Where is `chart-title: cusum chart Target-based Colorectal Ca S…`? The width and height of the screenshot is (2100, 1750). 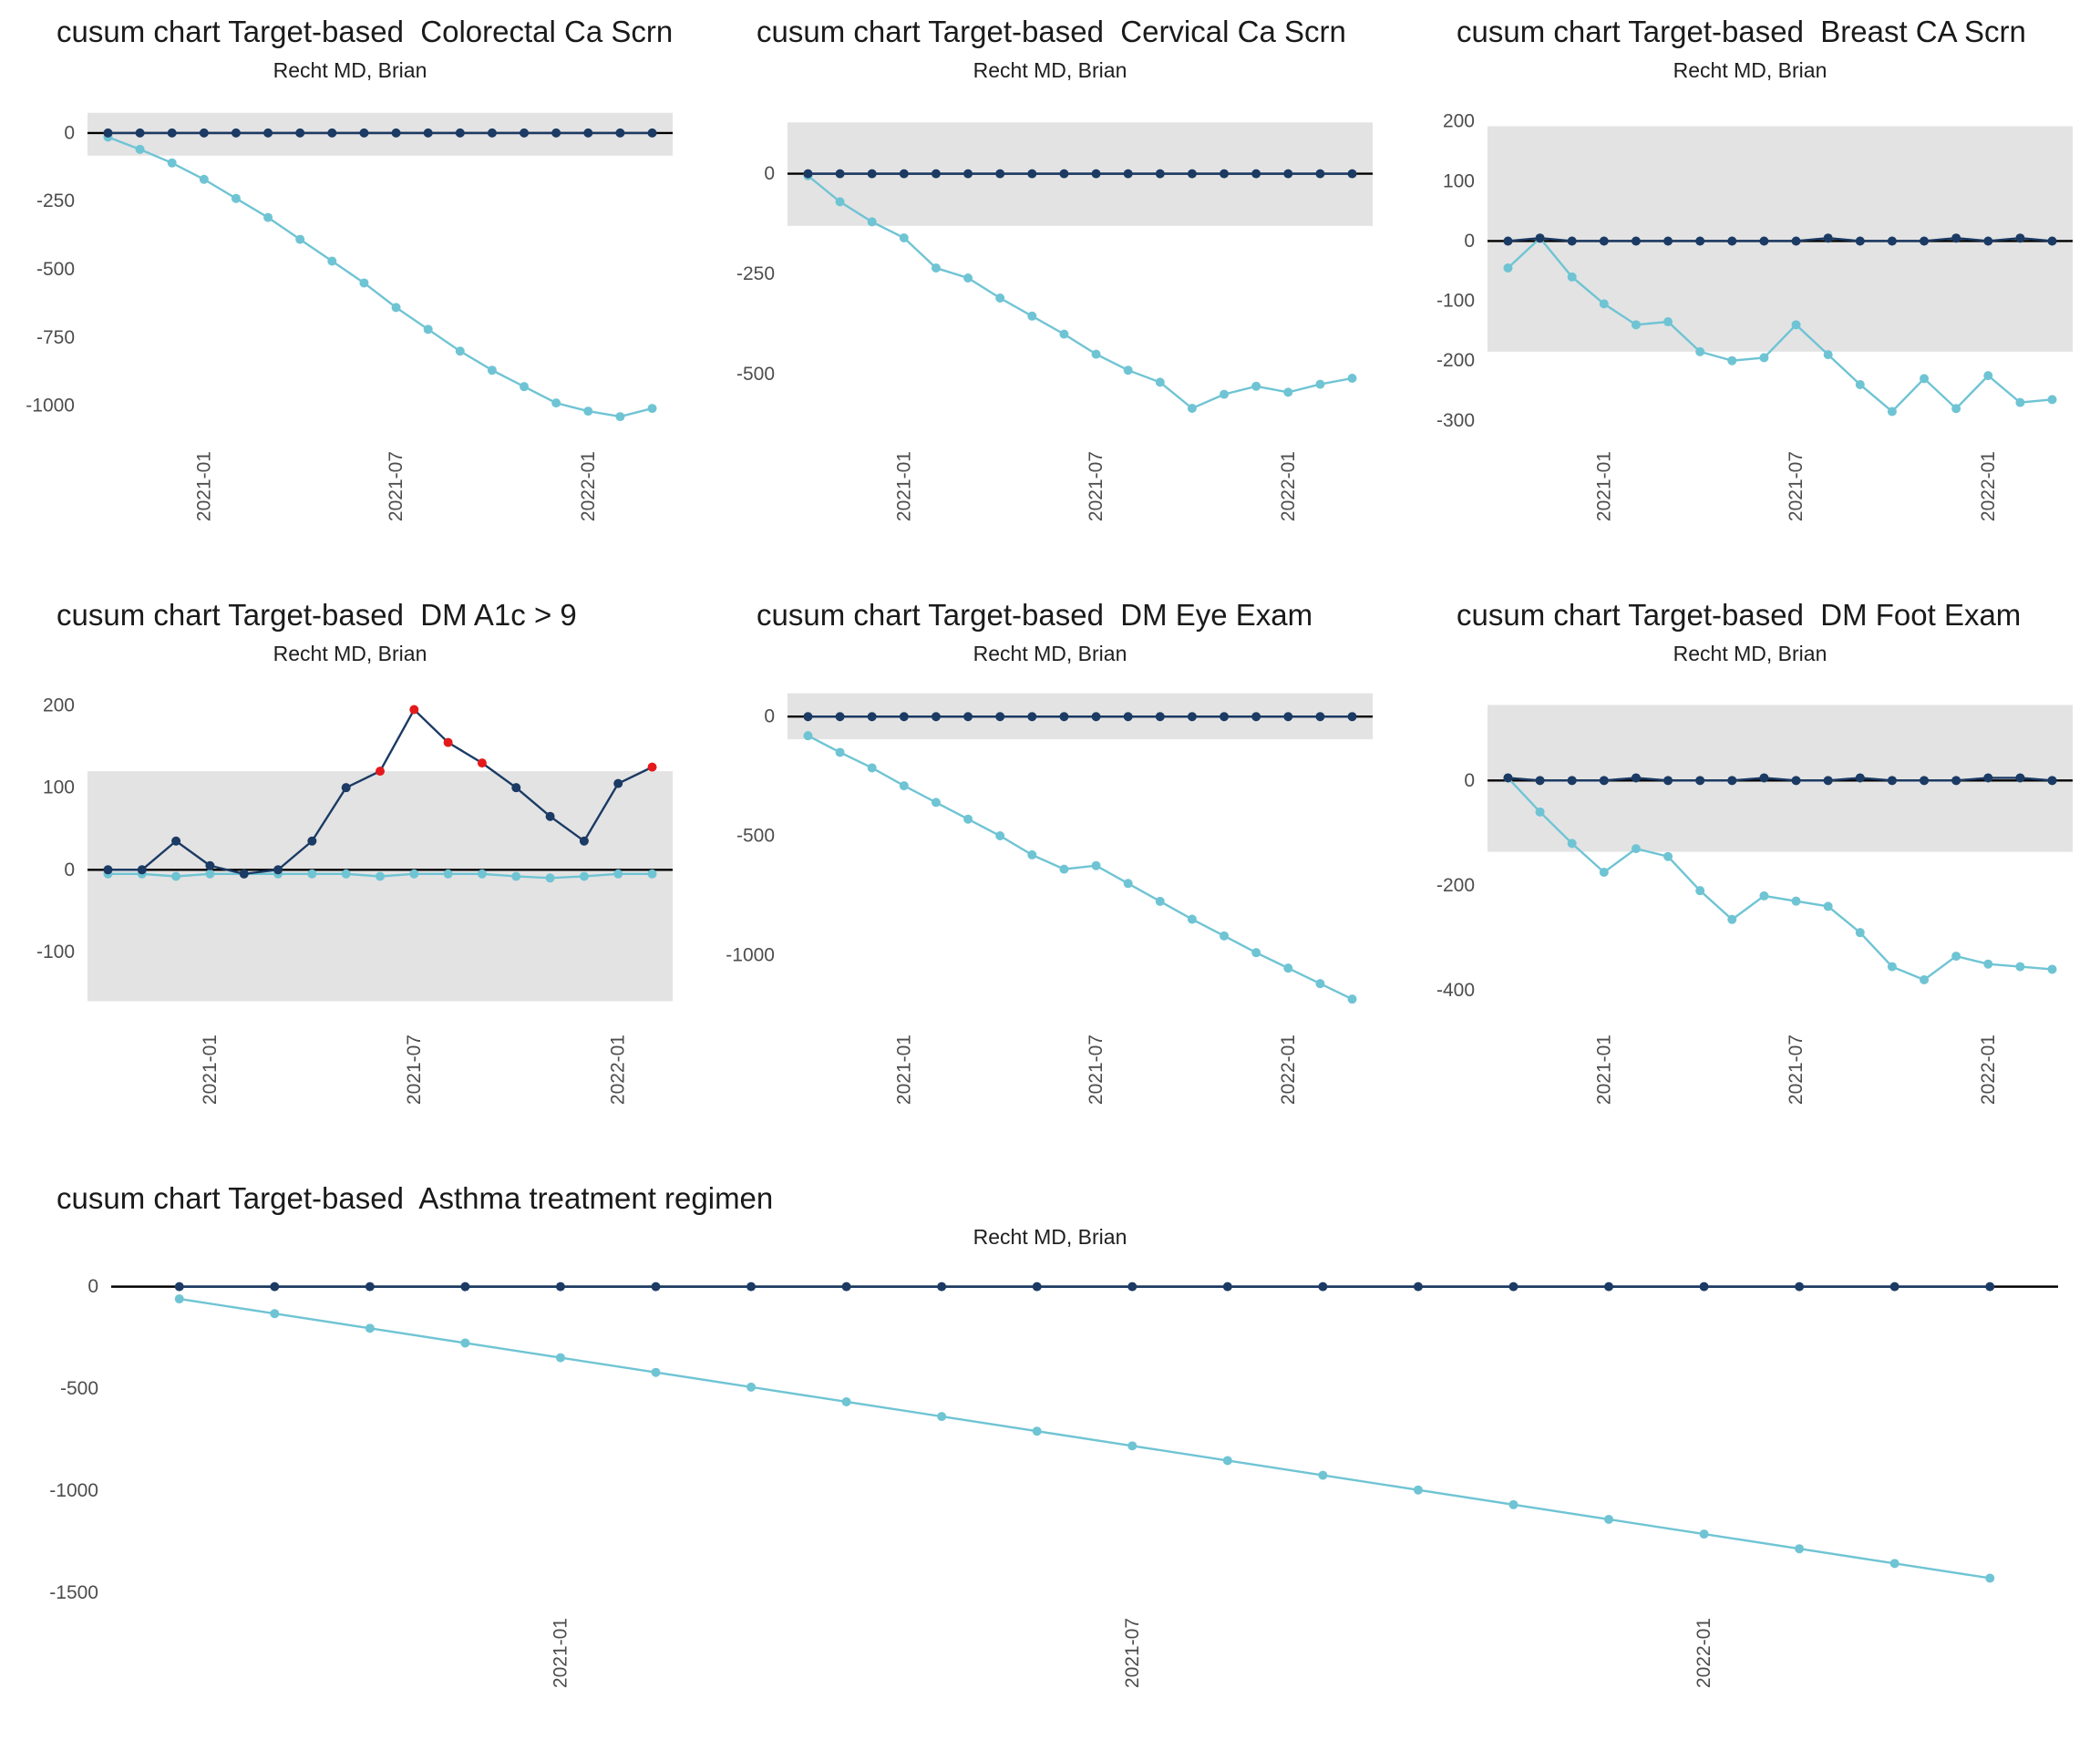
chart-title: cusum chart Target-based Colorectal Ca S… is located at coordinates (366, 32).